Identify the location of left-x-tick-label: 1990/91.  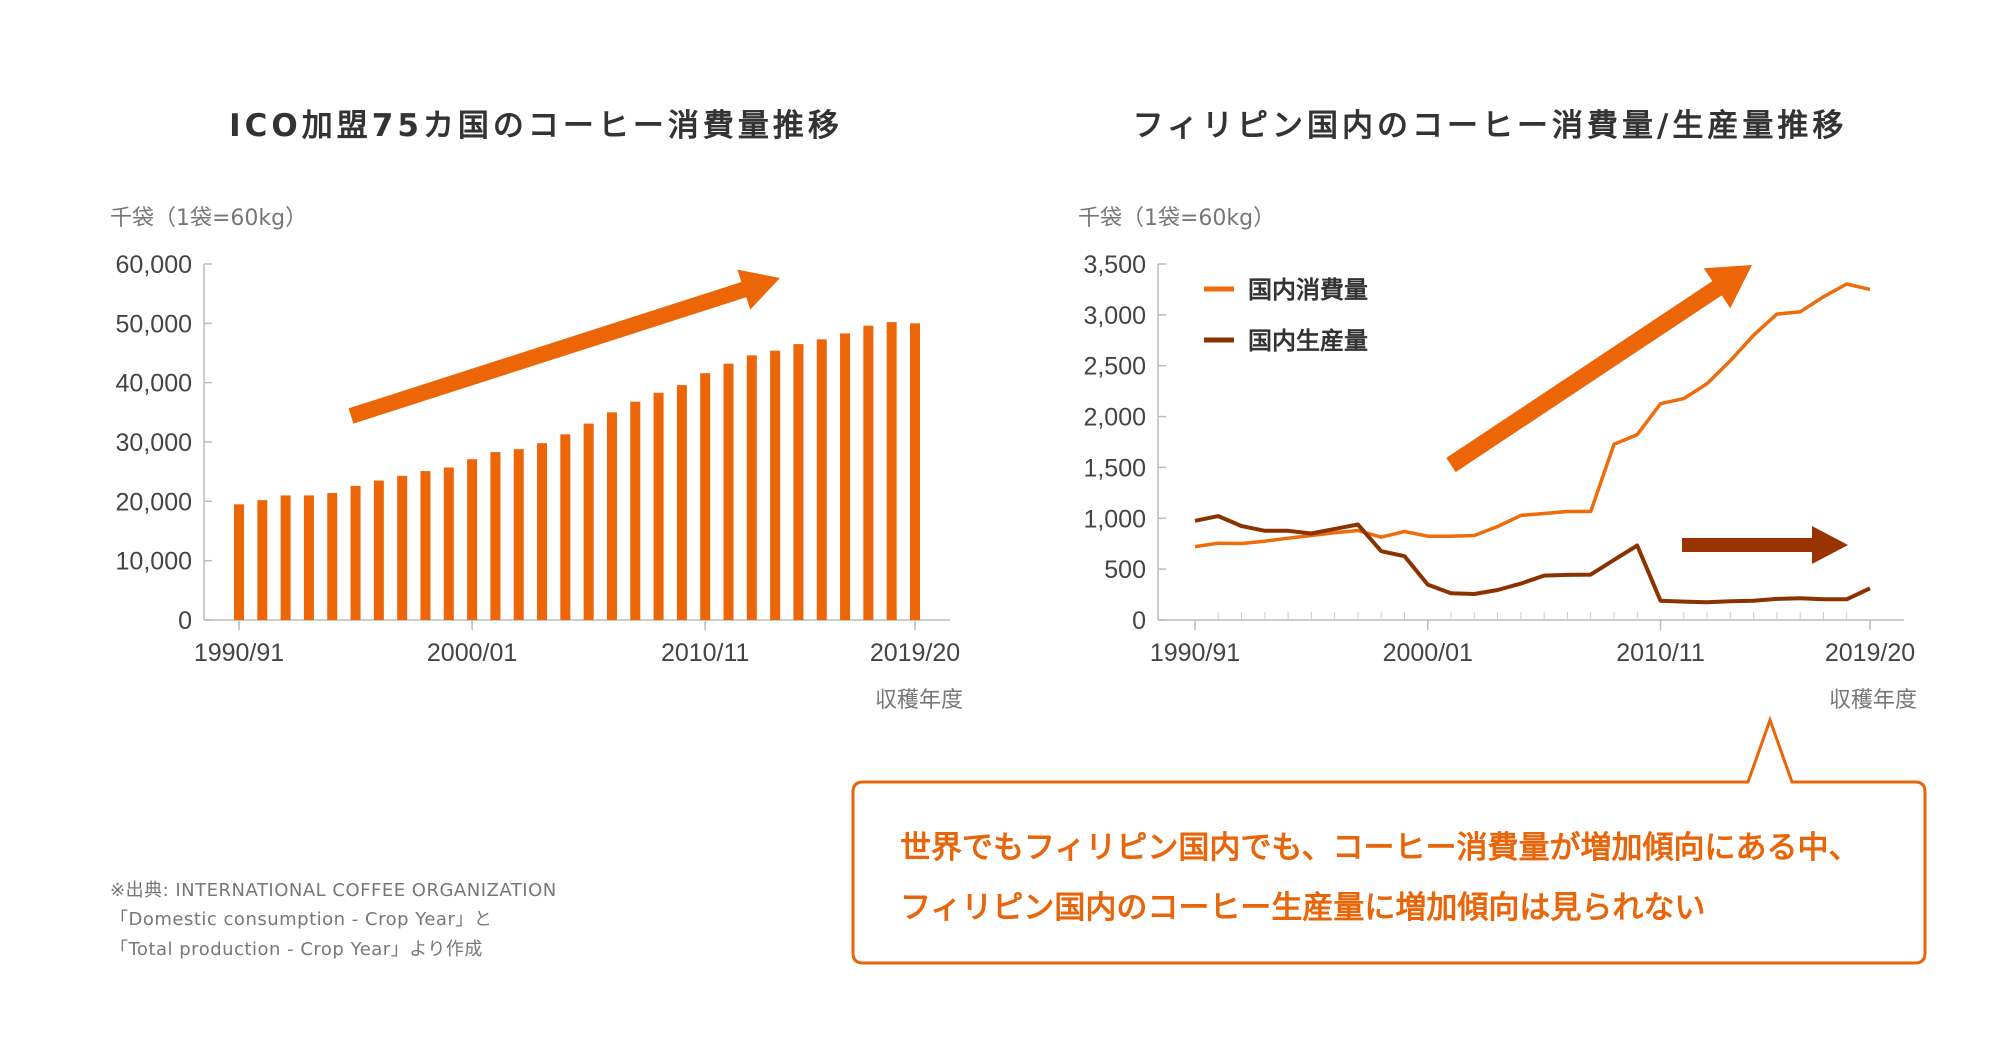
(239, 653).